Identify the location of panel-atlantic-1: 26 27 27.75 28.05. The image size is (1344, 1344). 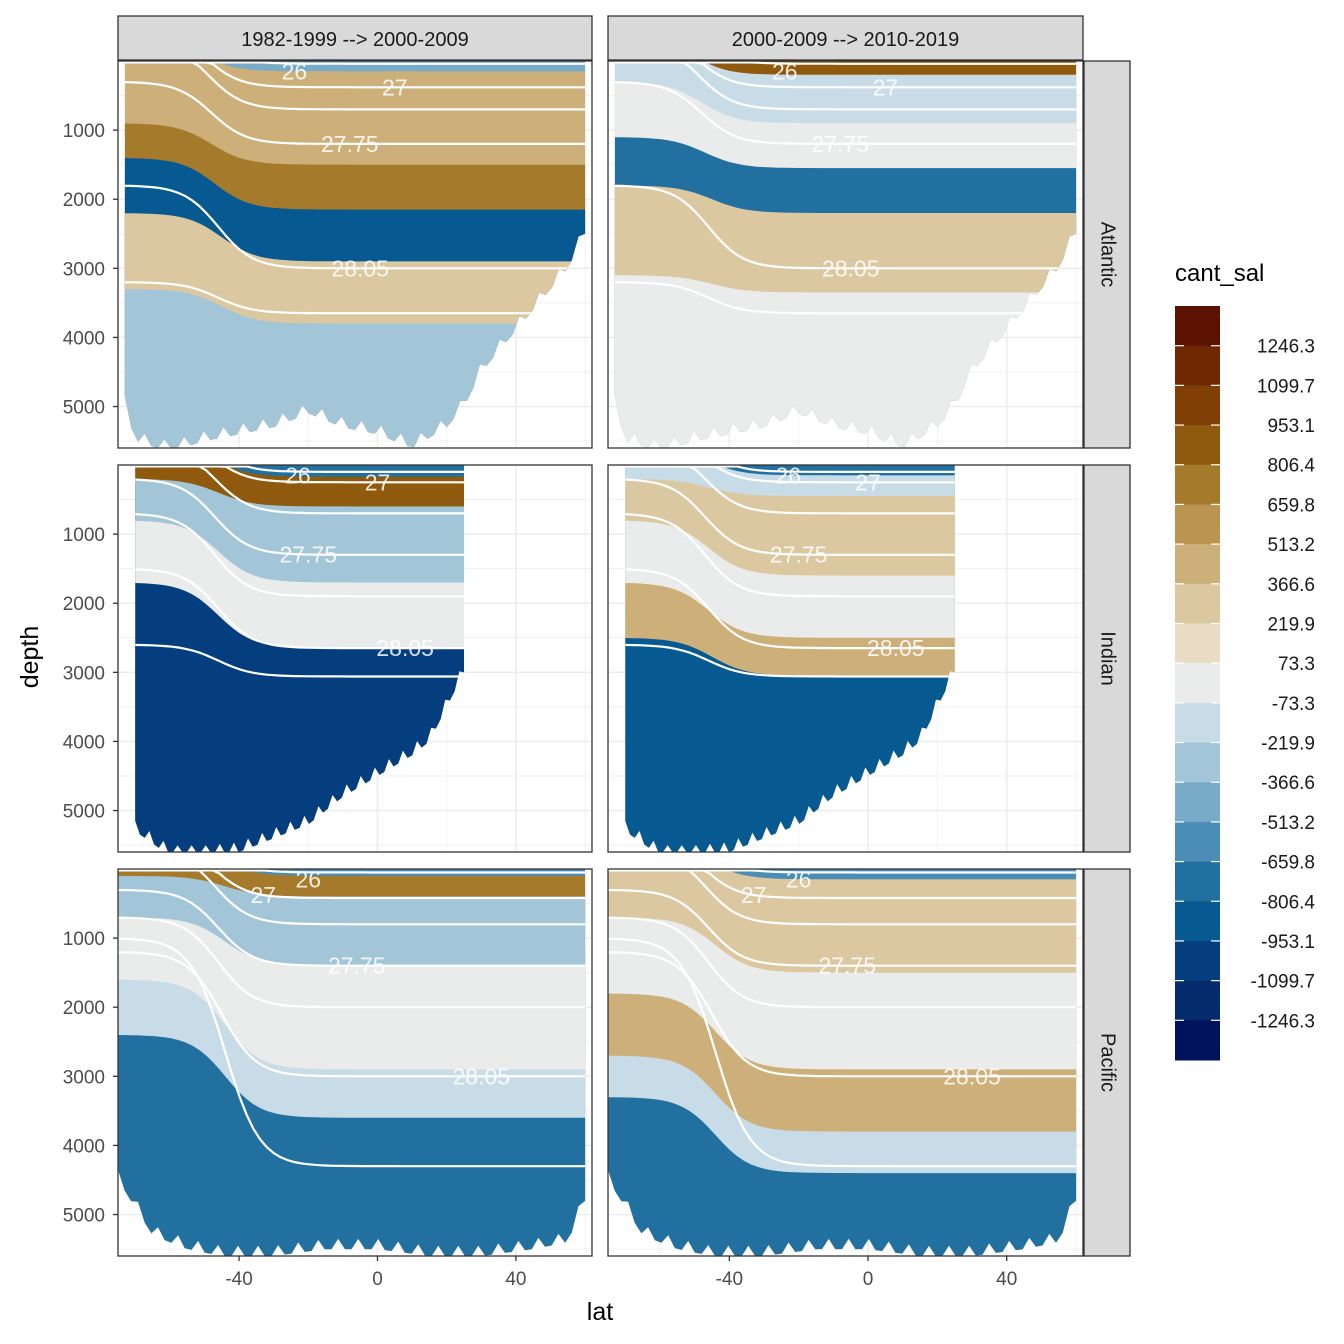
(355, 253).